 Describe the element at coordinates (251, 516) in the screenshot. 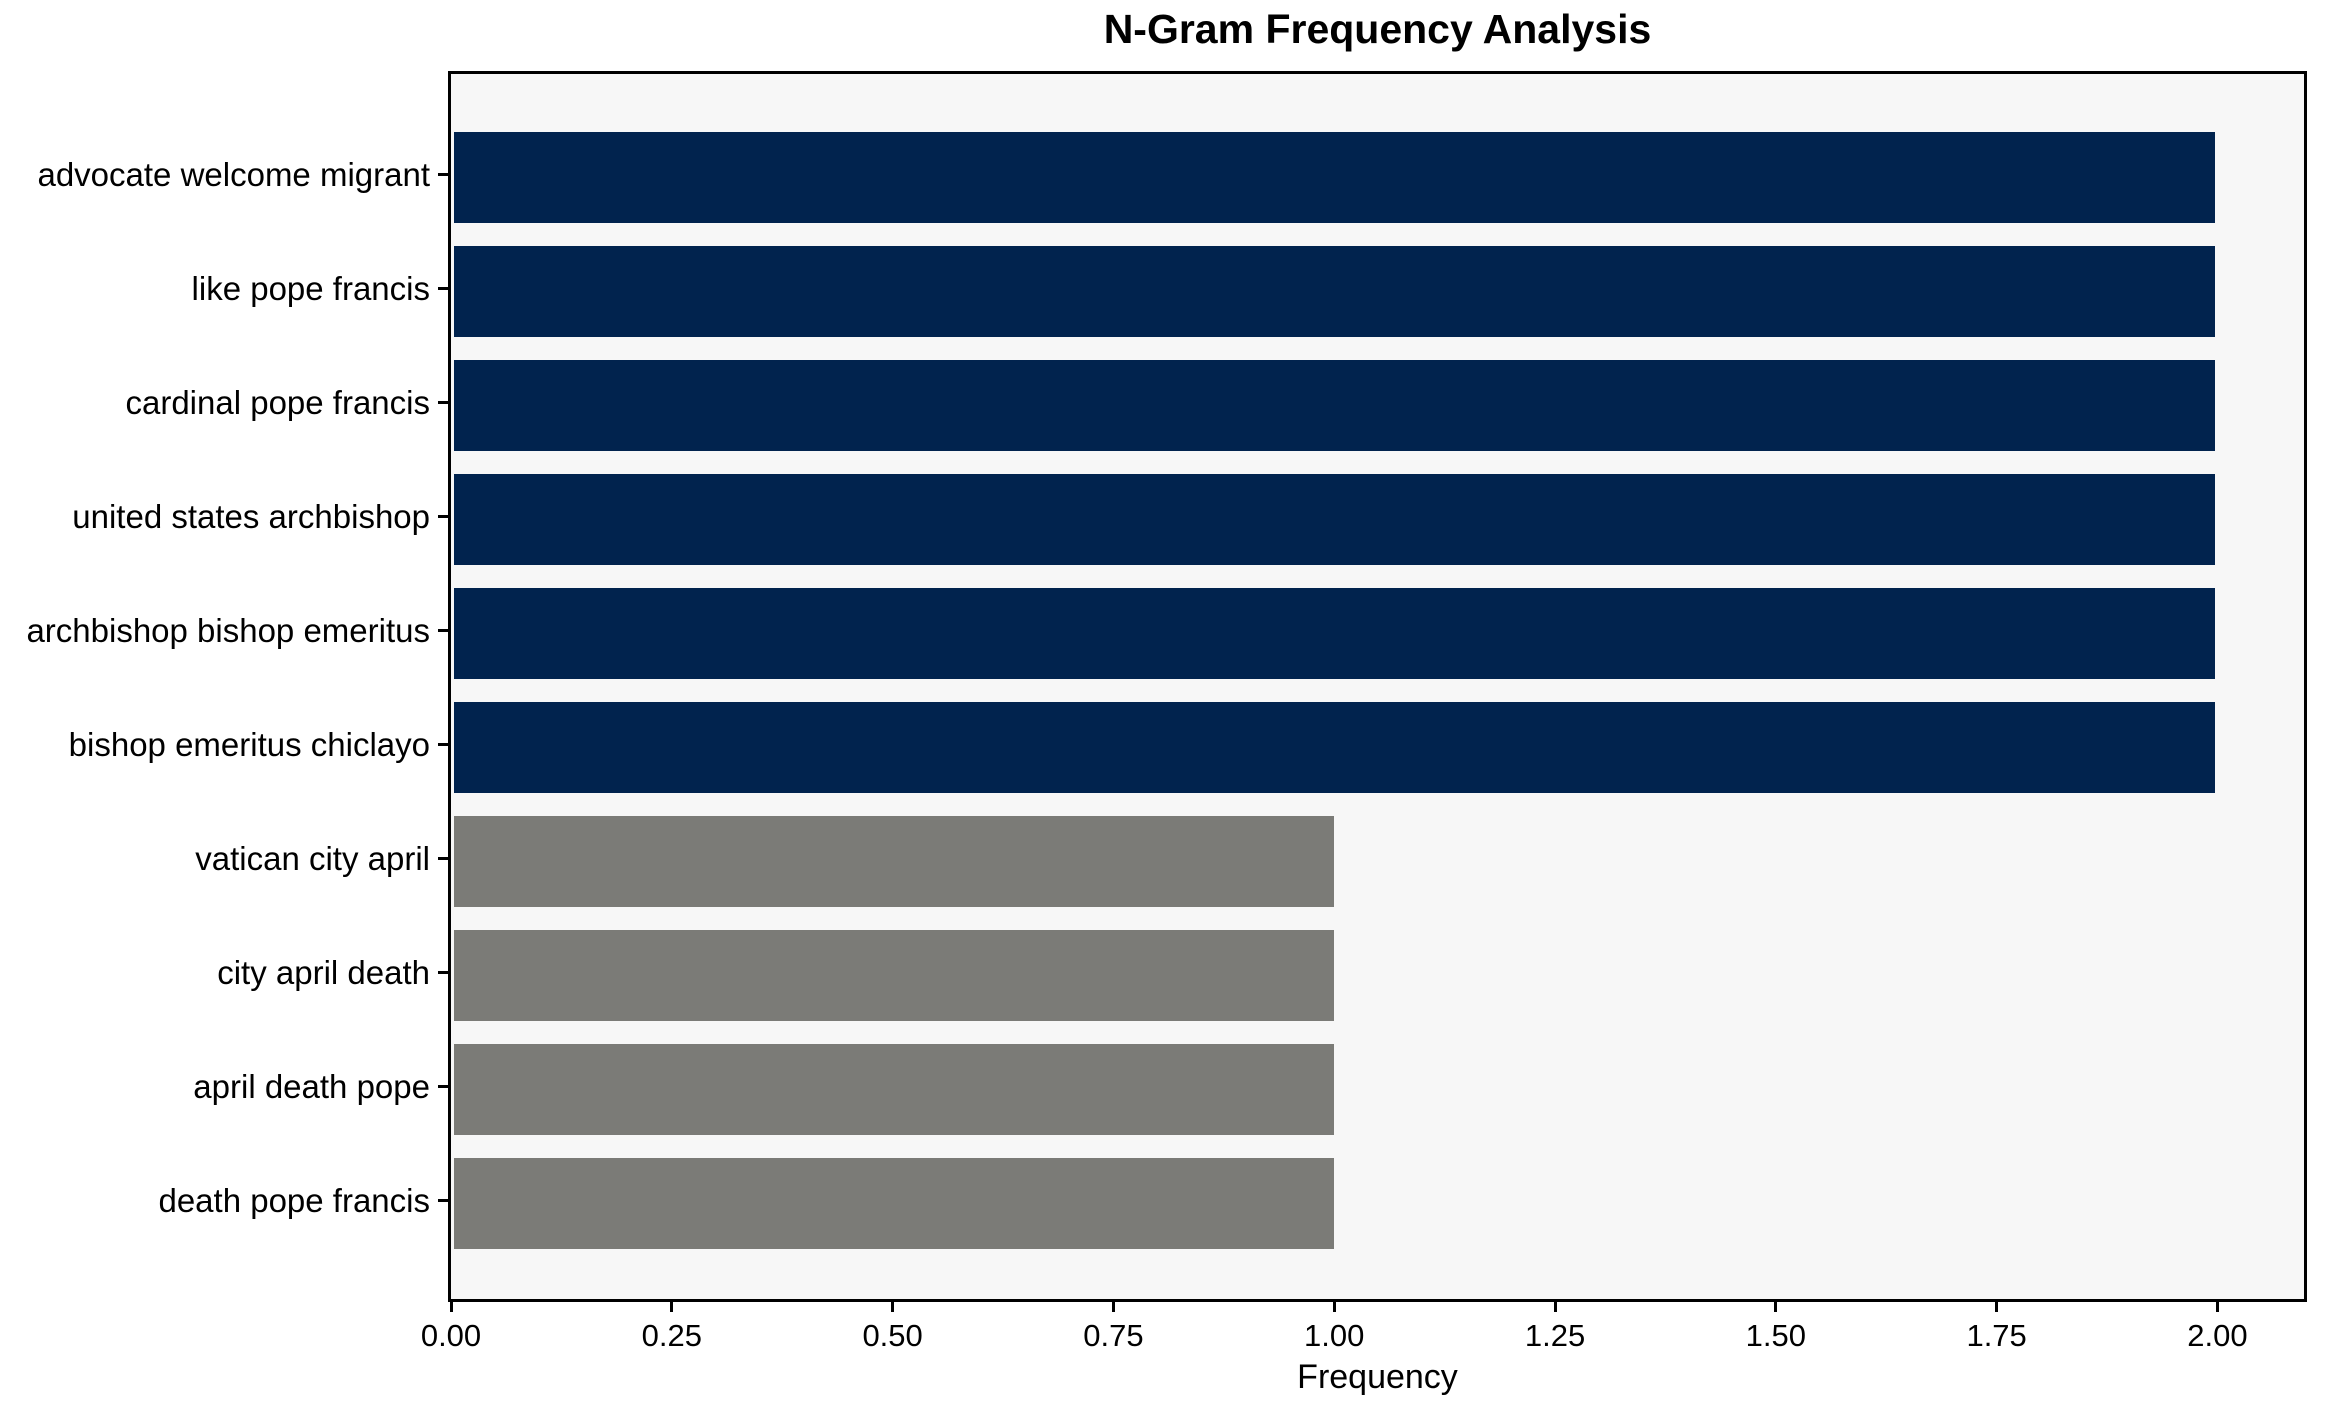

I see `y-tick-label: united states archbishop` at that location.